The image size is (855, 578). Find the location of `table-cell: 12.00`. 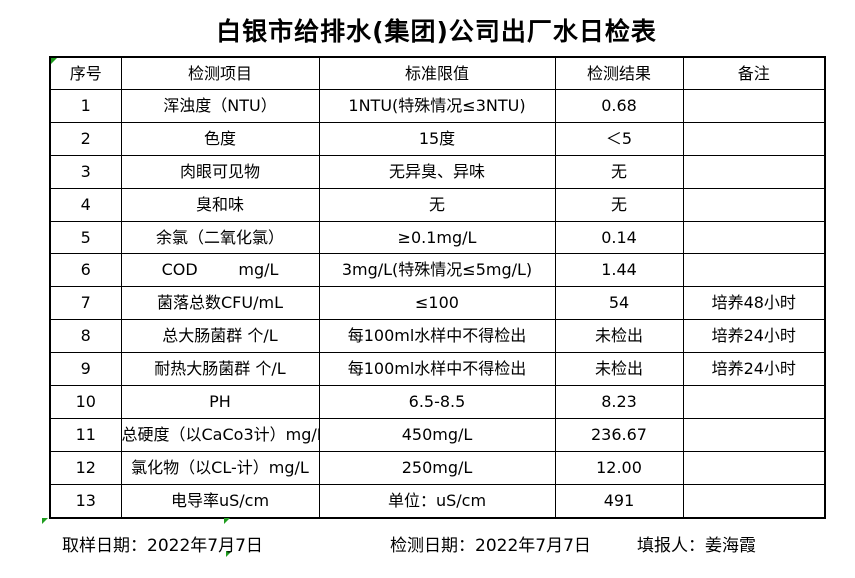

table-cell: 12.00 is located at coordinates (619, 467).